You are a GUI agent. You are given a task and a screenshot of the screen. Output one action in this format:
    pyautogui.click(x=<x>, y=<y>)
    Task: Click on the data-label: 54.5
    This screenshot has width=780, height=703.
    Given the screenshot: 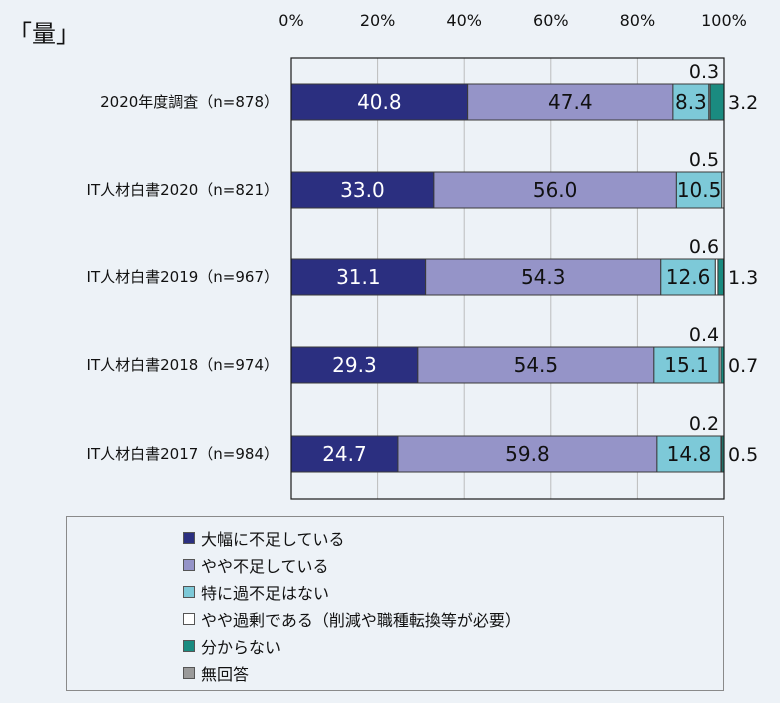 What is the action you would take?
    pyautogui.click(x=536, y=365)
    